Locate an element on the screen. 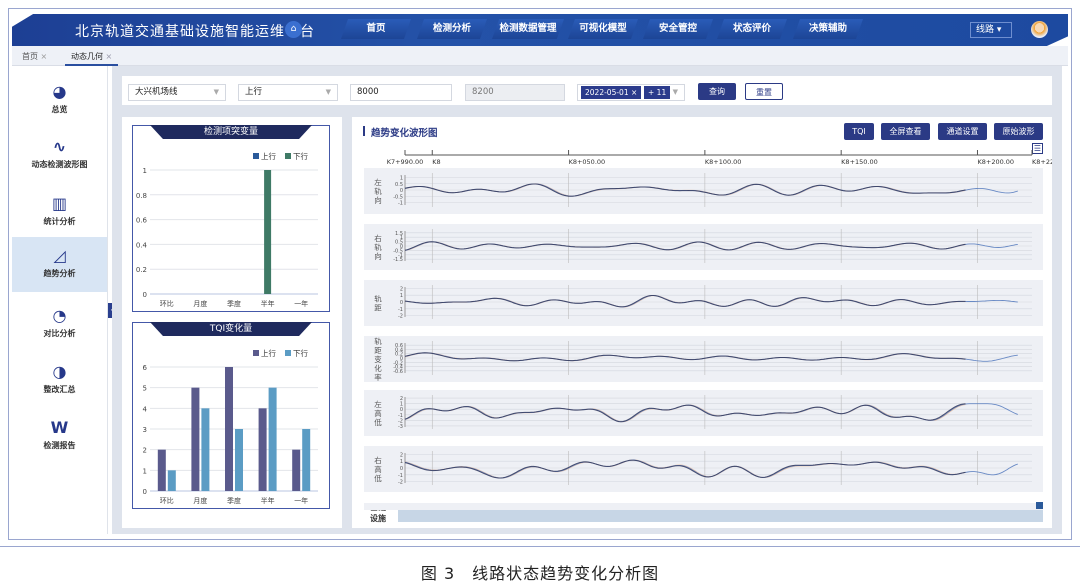 This screenshot has height=584, width=1080. channel-label: 左高低 is located at coordinates (378, 413).